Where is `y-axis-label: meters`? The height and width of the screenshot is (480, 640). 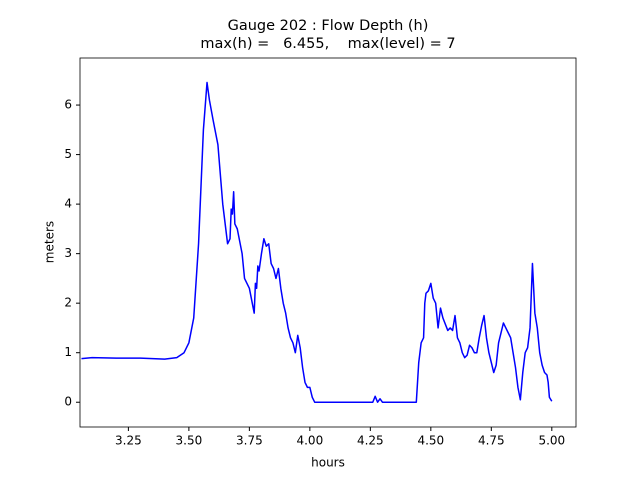
y-axis-label: meters is located at coordinates (50, 242).